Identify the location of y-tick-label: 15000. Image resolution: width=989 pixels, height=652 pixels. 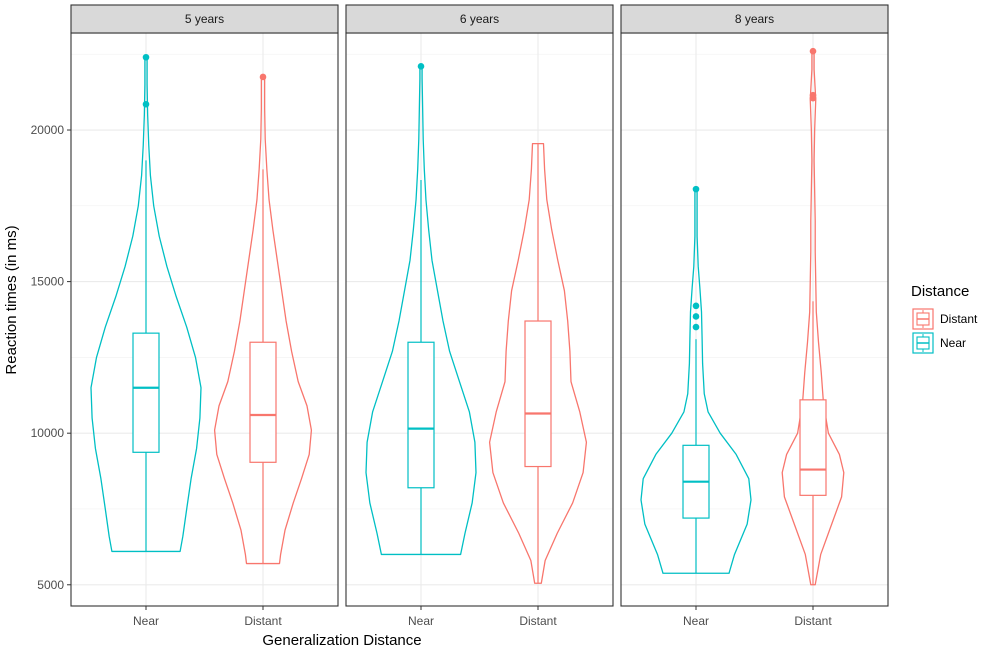
(48, 282).